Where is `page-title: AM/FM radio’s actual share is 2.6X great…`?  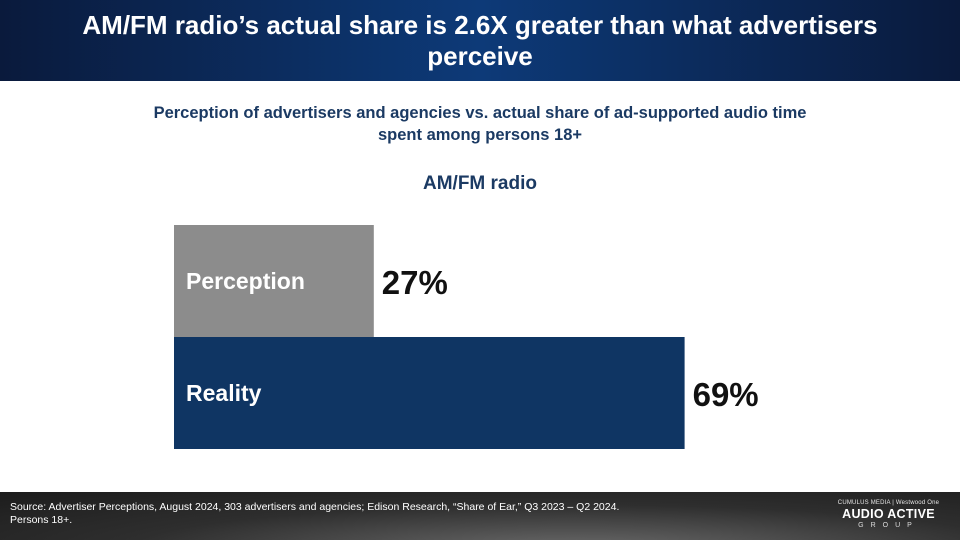
page-title: AM/FM radio’s actual share is 2.6X great… is located at coordinates (480, 40).